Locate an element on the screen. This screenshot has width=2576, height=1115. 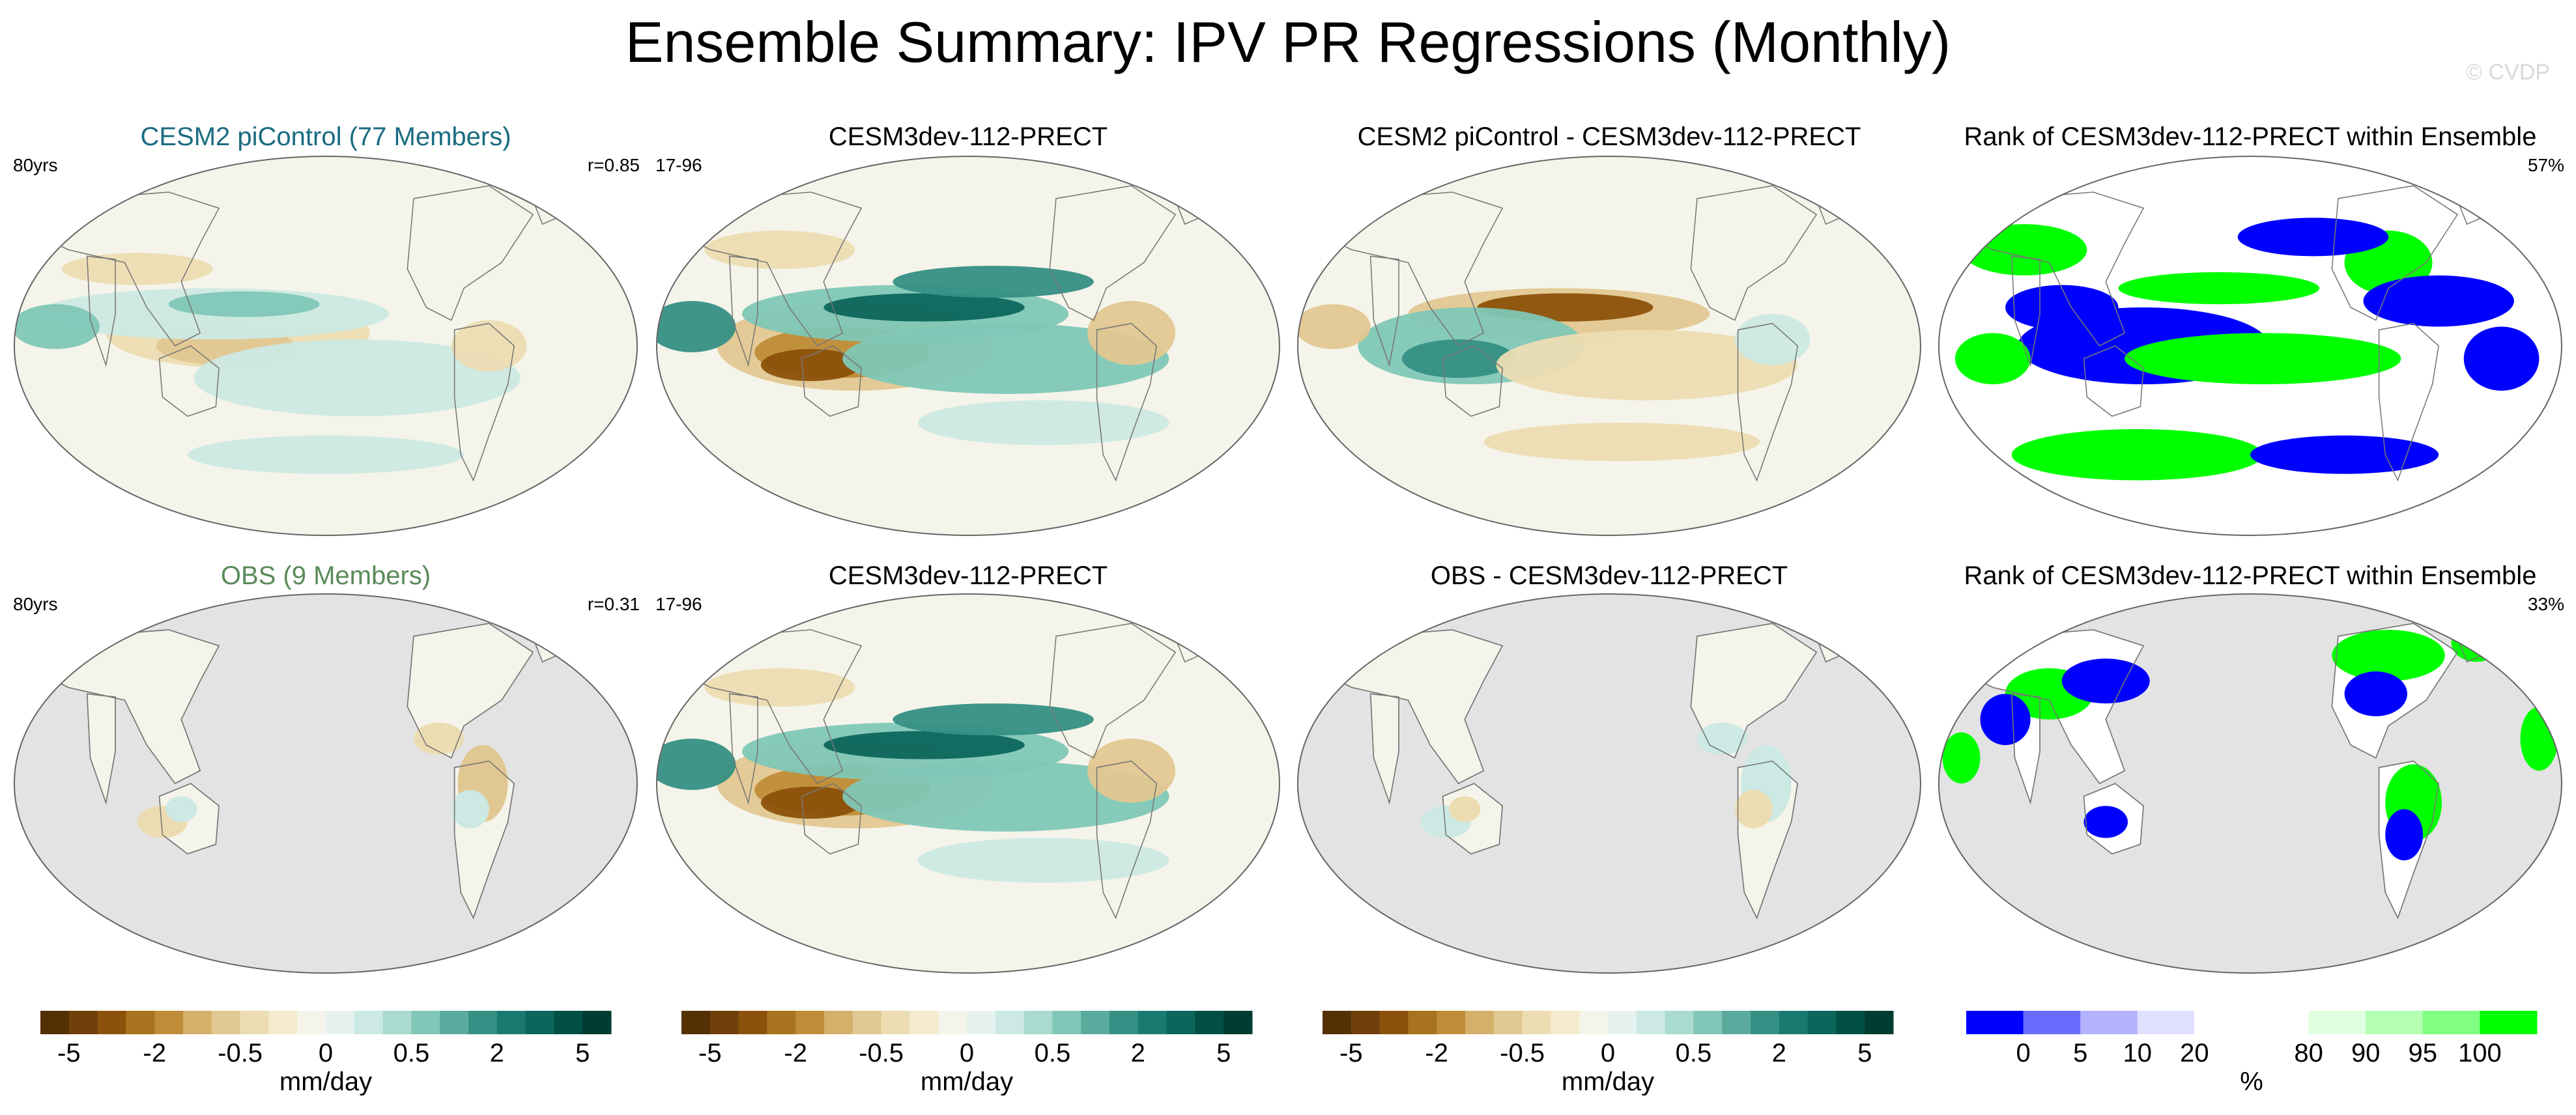
colorbar-tick-label: -5 is located at coordinates (69, 1053).